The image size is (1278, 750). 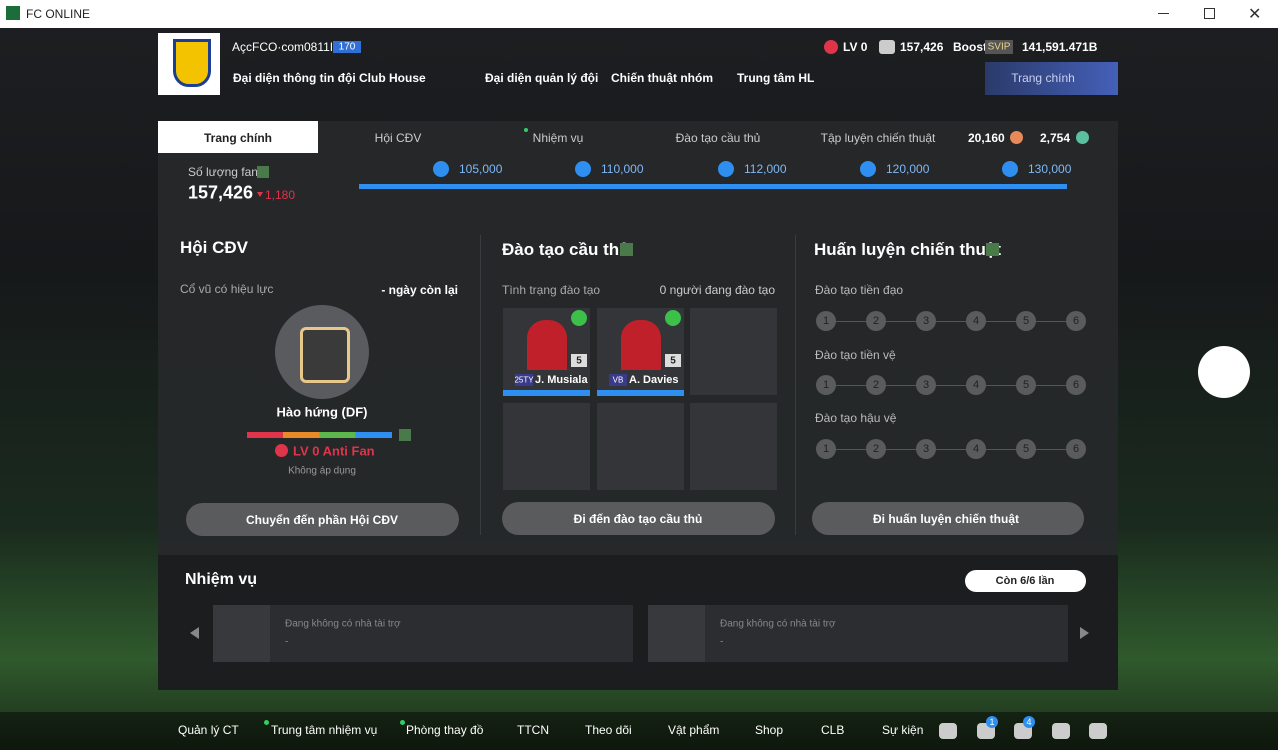 I want to click on down-arrow, so click(x=260, y=194).